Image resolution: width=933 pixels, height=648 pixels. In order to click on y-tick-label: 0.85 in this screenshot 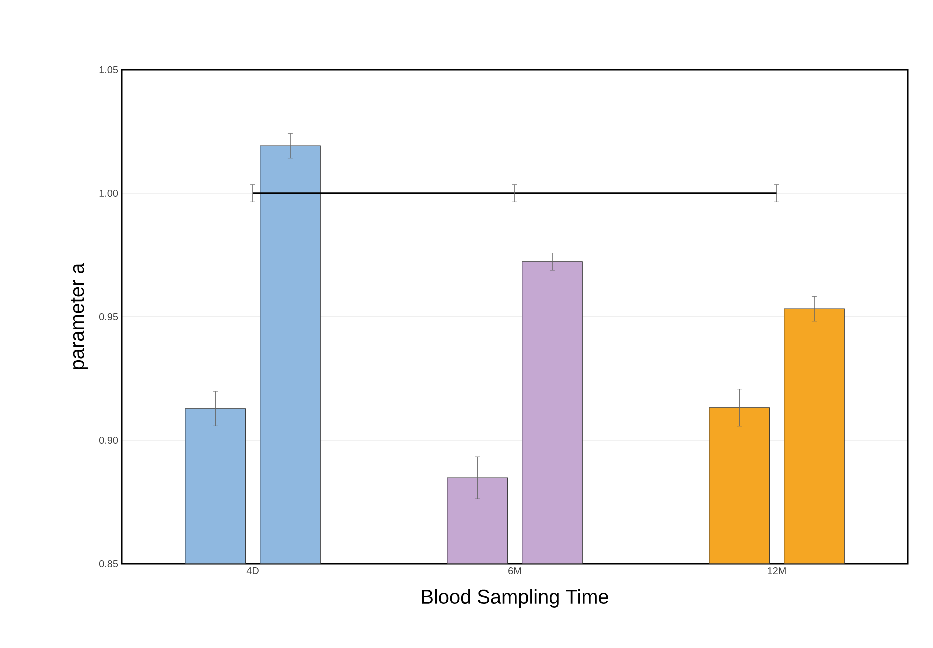, I will do `click(108, 564)`.